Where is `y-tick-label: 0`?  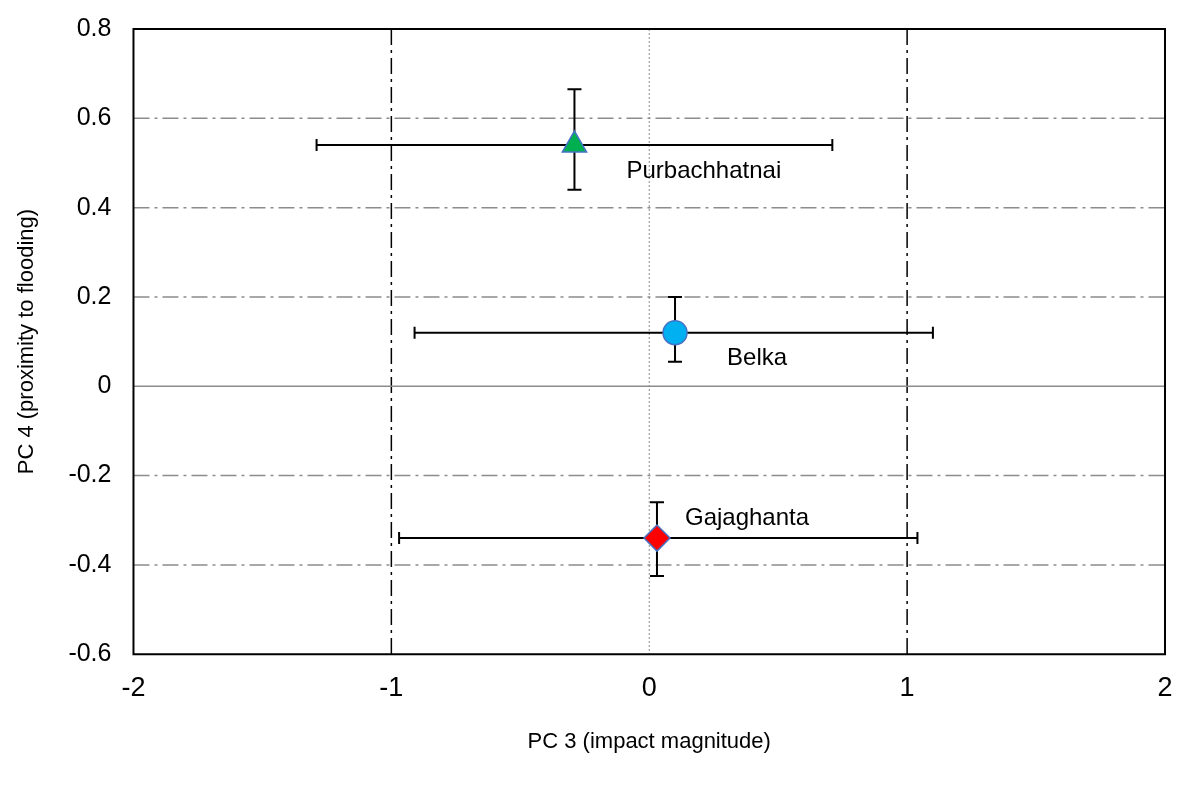
y-tick-label: 0 is located at coordinates (104, 384).